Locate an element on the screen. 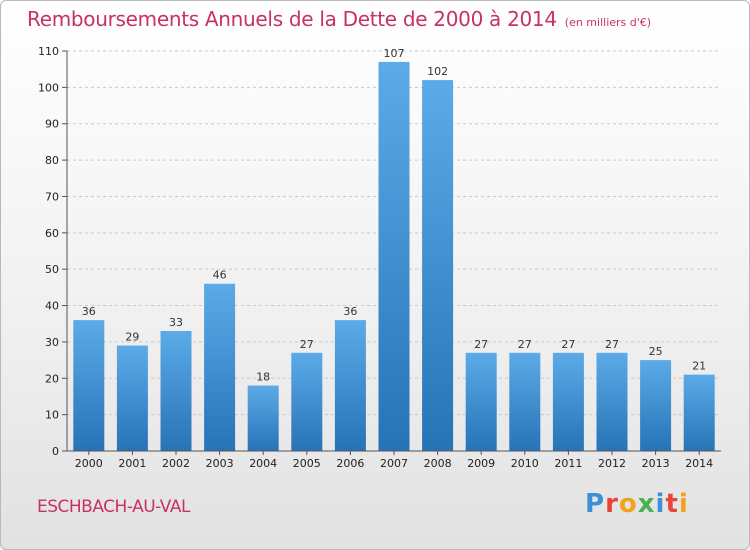 The image size is (750, 550). x-tick-label: 2012 is located at coordinates (612, 463).